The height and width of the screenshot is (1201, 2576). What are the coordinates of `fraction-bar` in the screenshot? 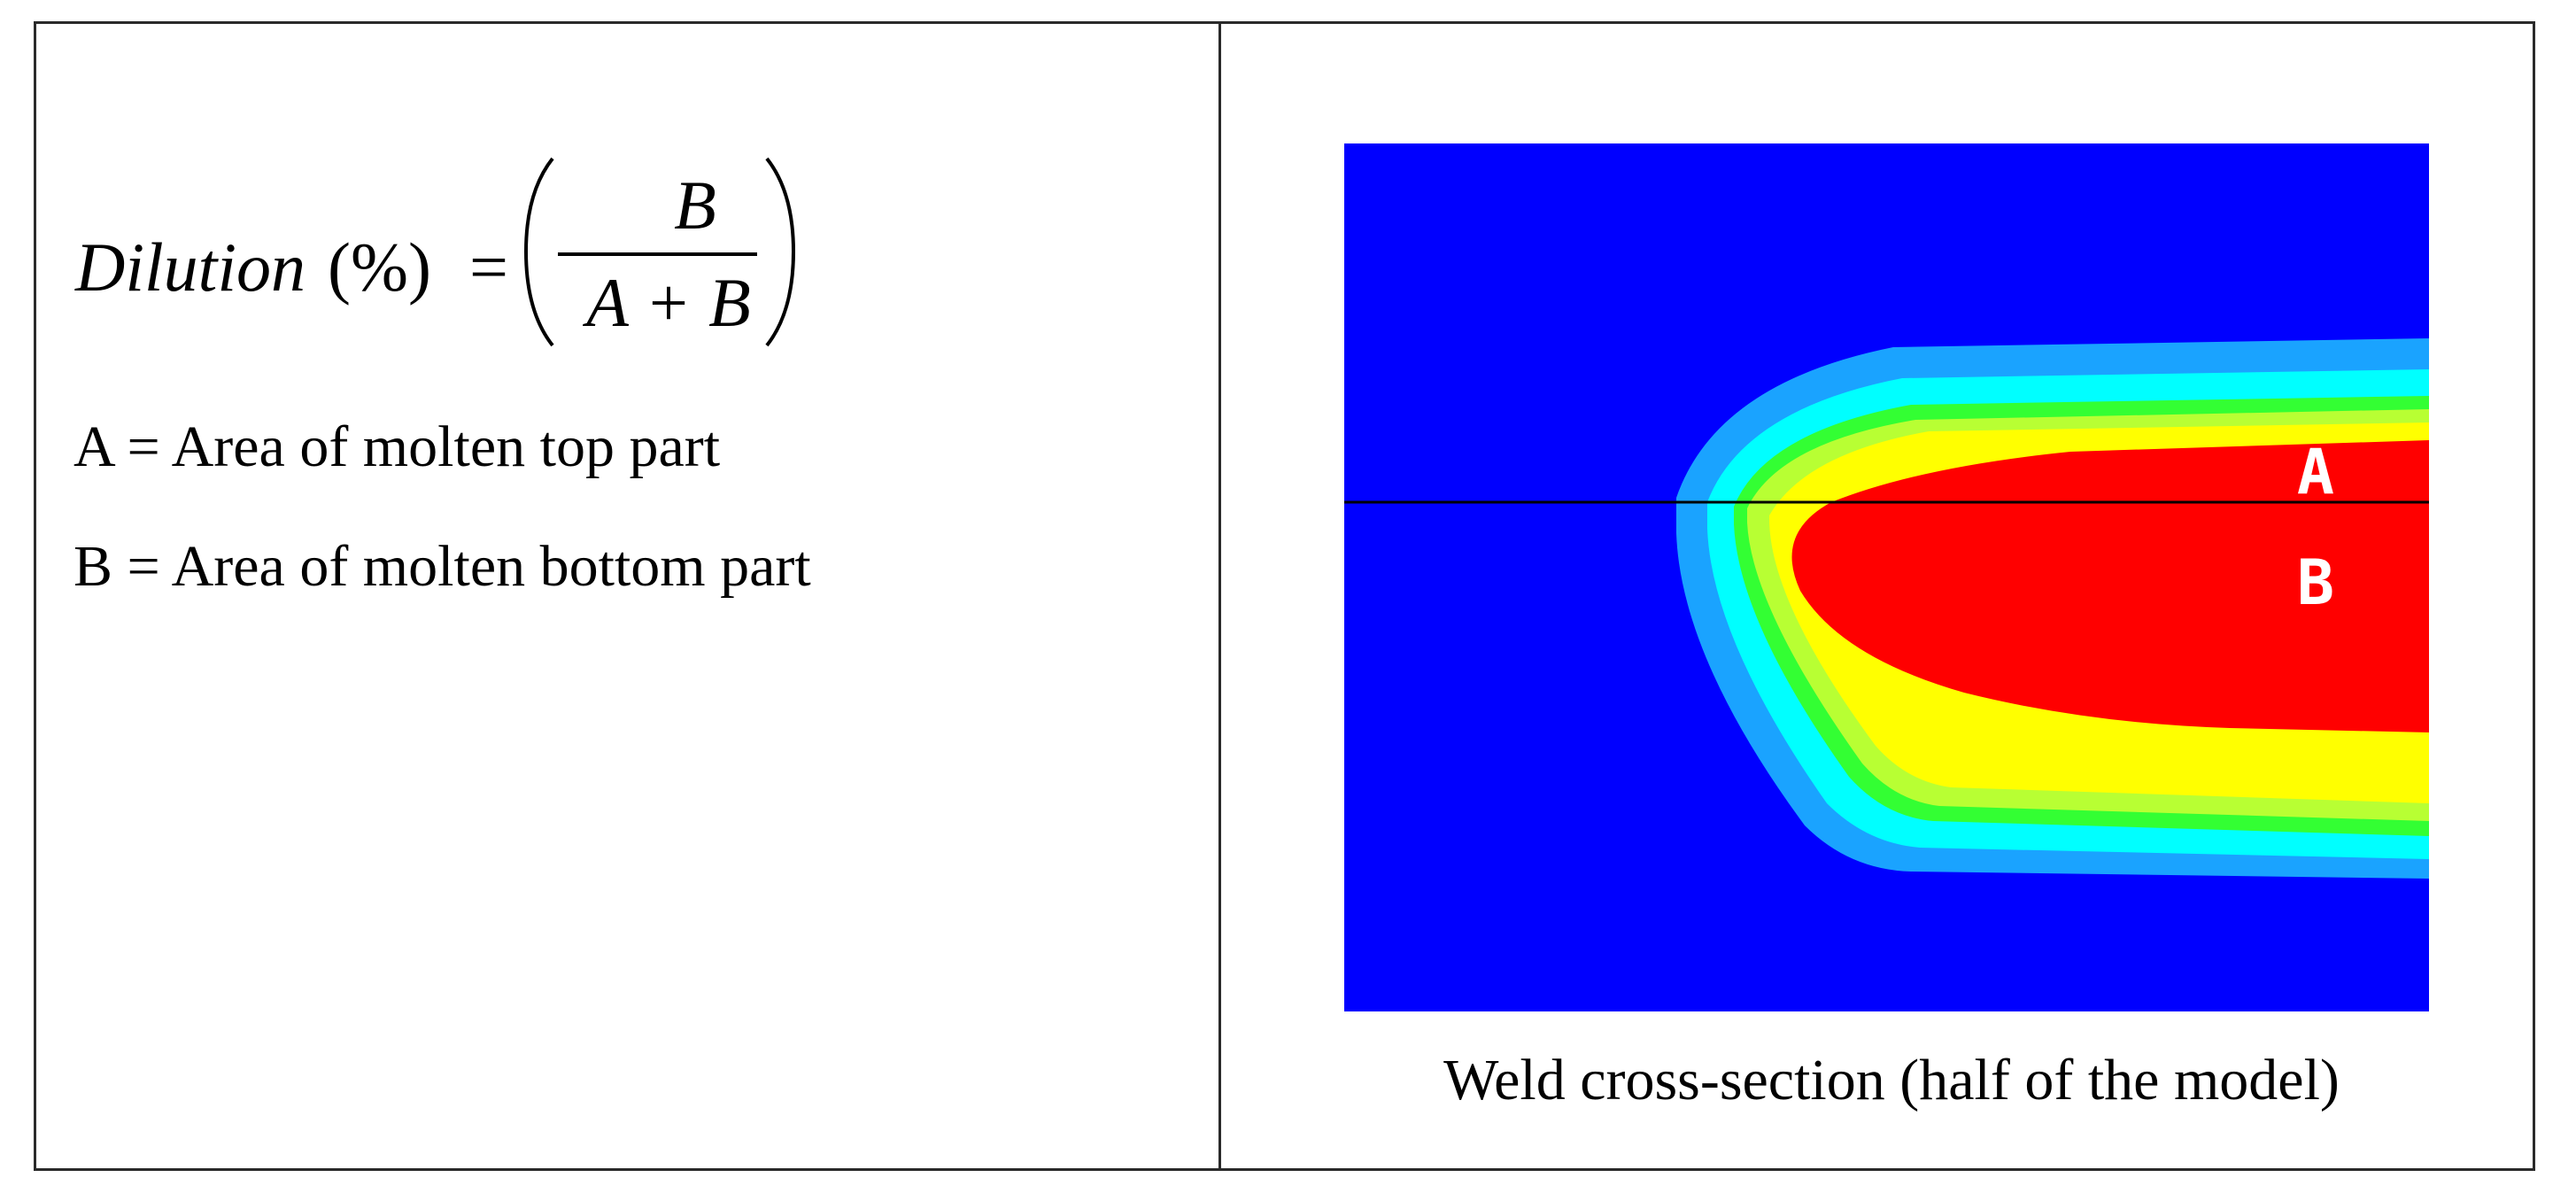 It's located at (657, 254).